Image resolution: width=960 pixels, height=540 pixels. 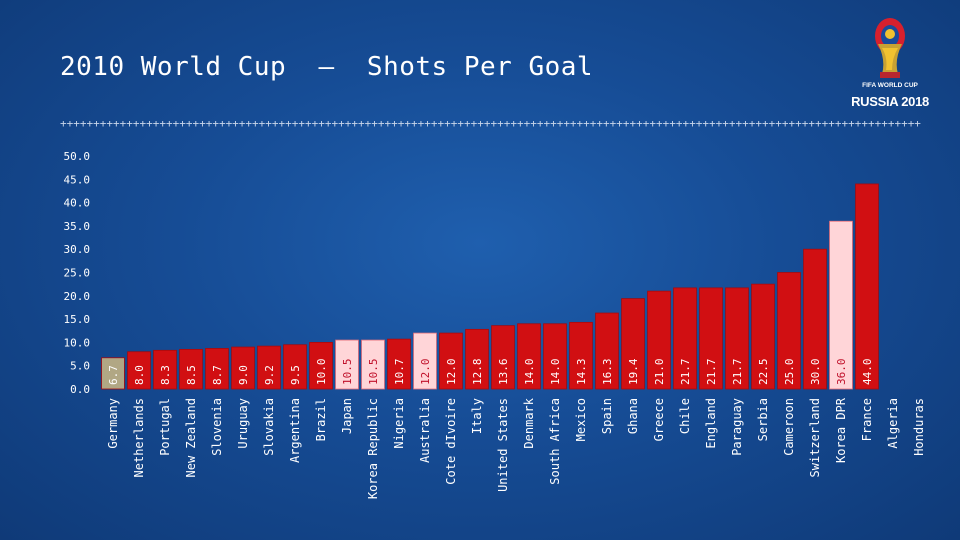 I want to click on y-tick-label: 0.0, so click(x=80, y=389).